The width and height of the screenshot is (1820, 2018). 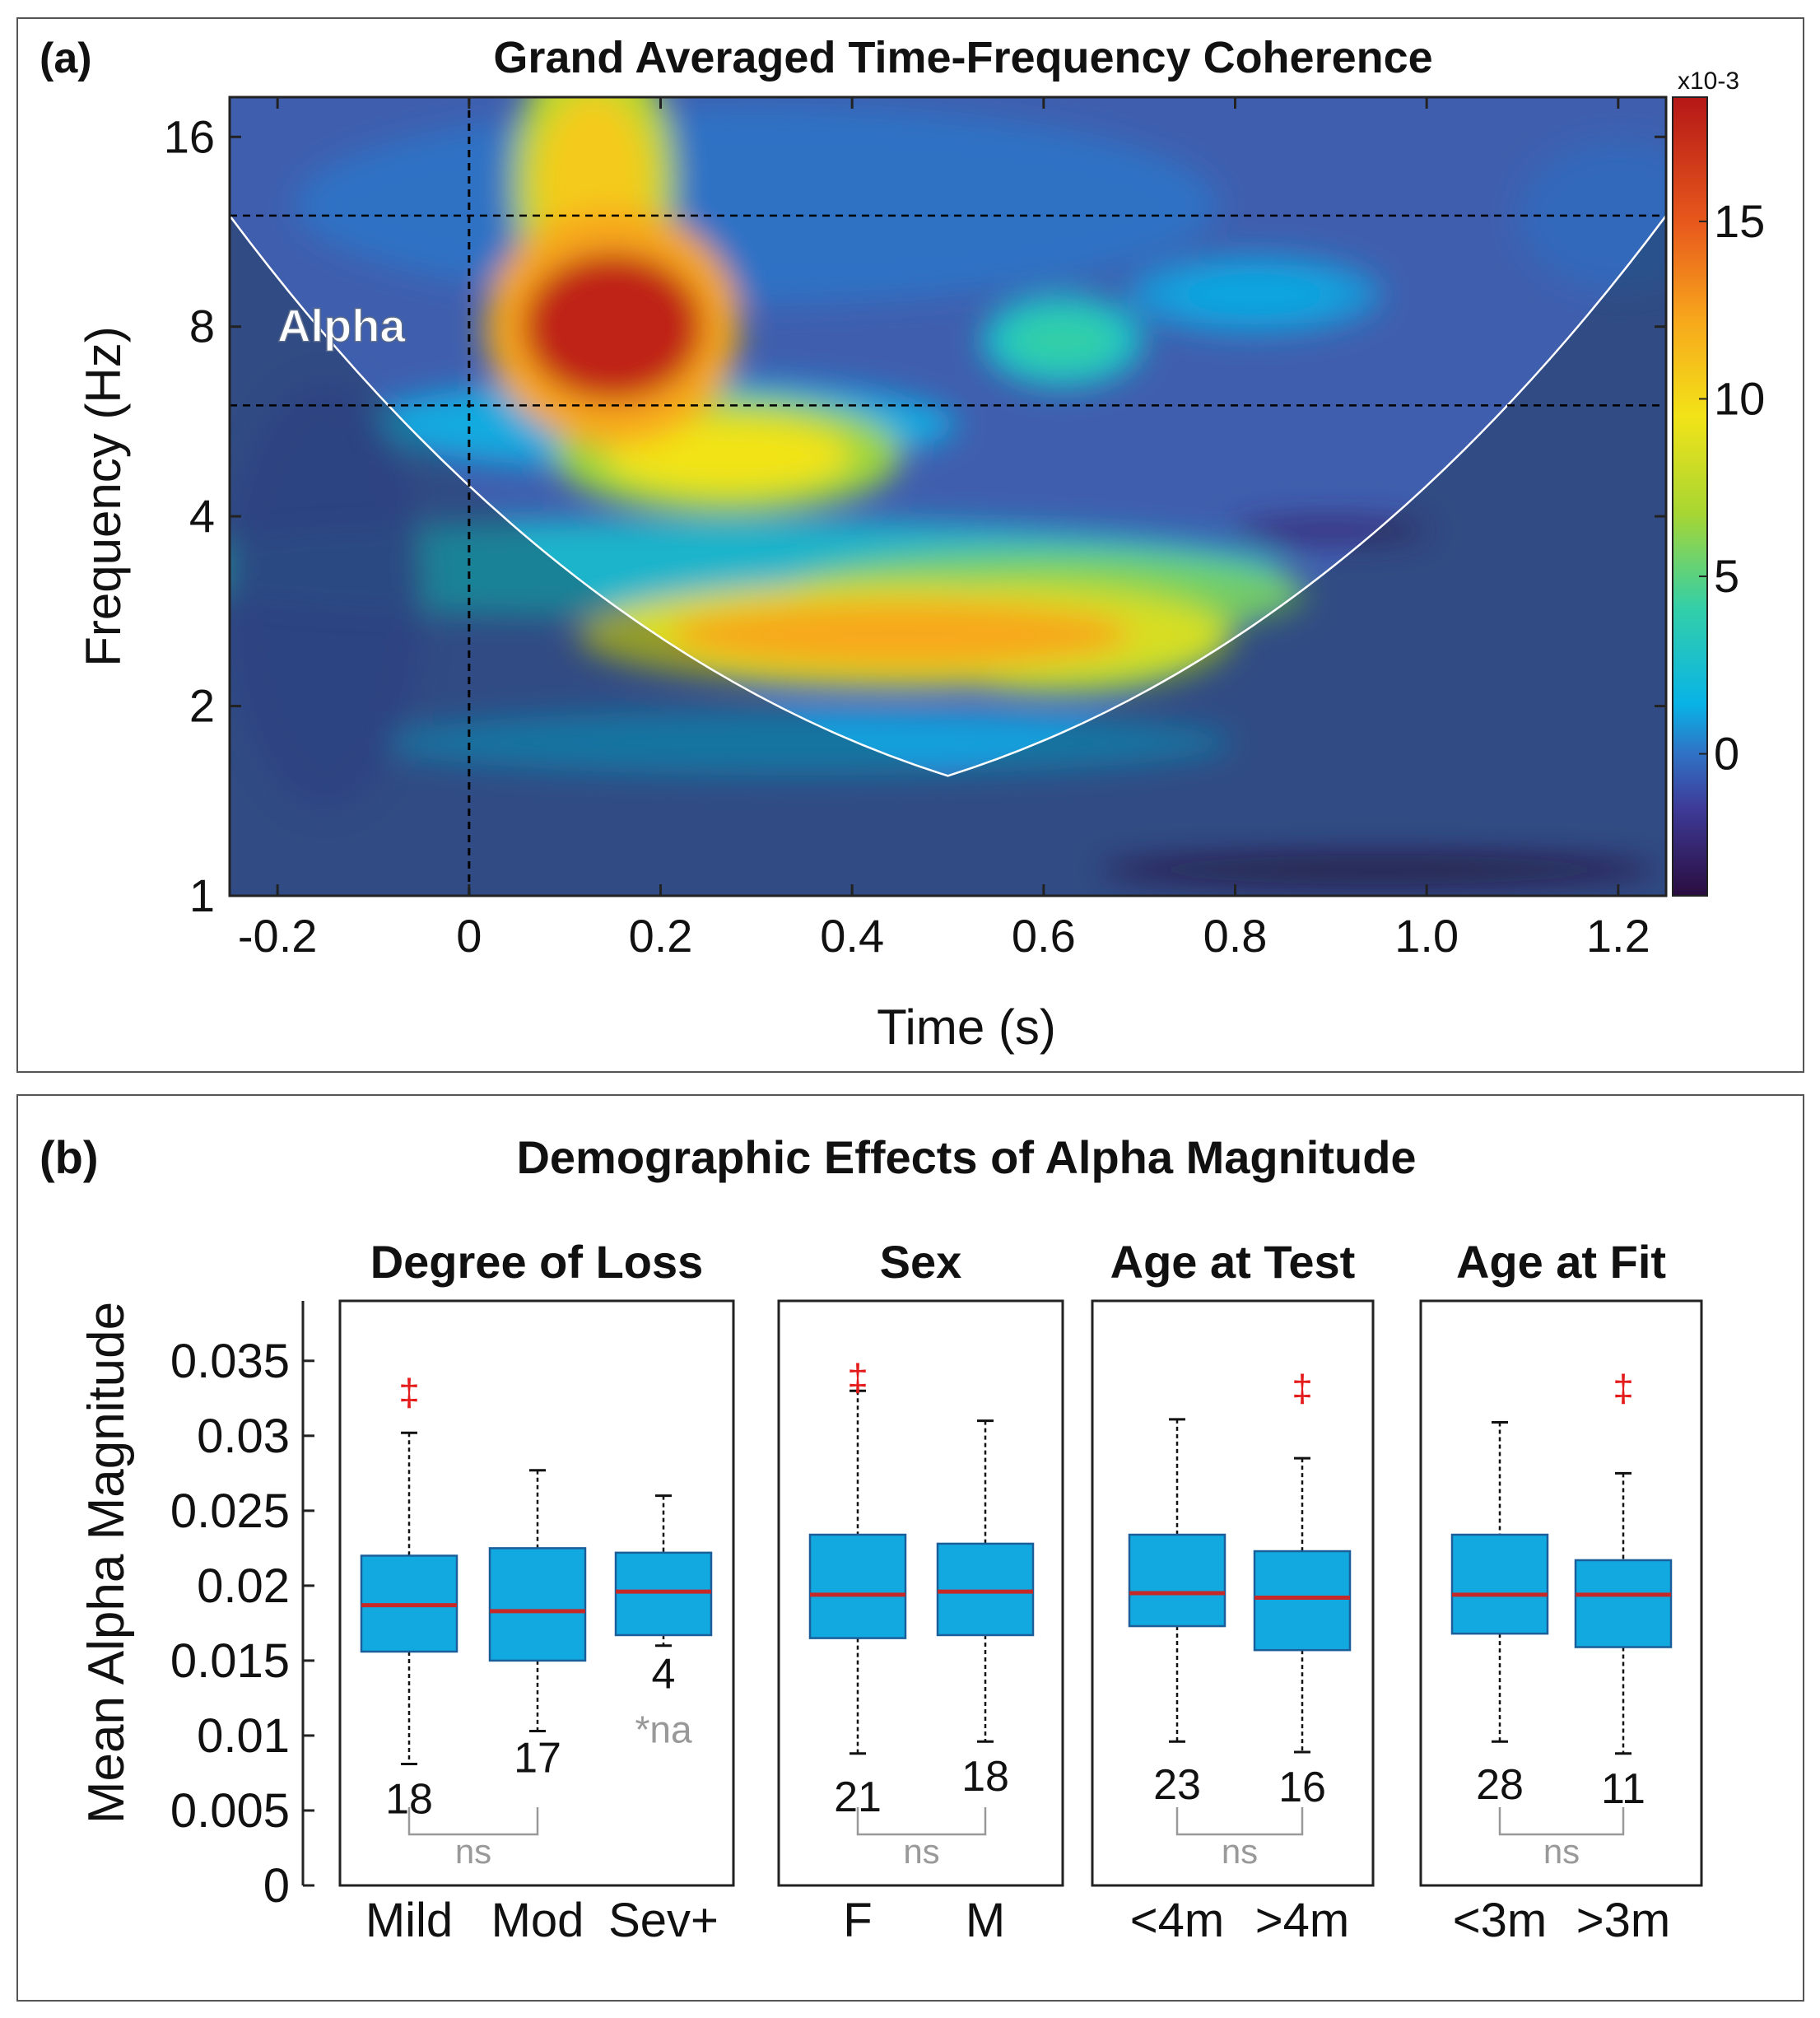 I want to click on category-label: <4m, so click(x=1177, y=1920).